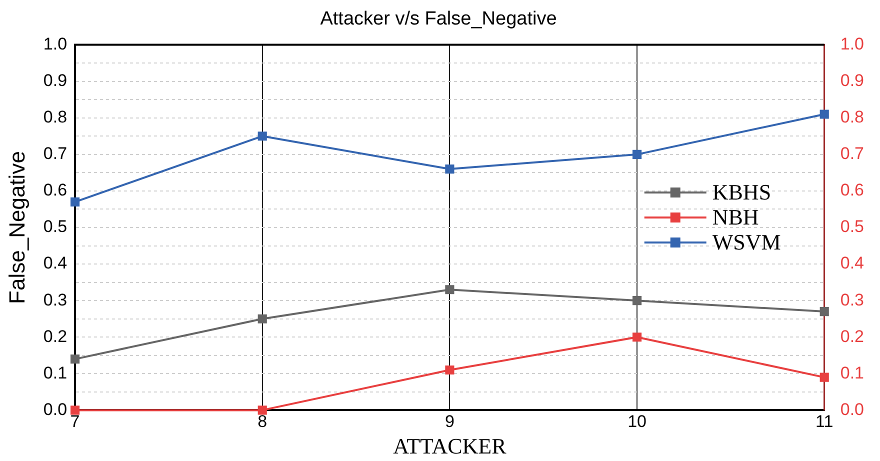 The width and height of the screenshot is (880, 461). Describe the element at coordinates (852, 226) in the screenshot. I see `y2-tick-label: 0.5` at that location.